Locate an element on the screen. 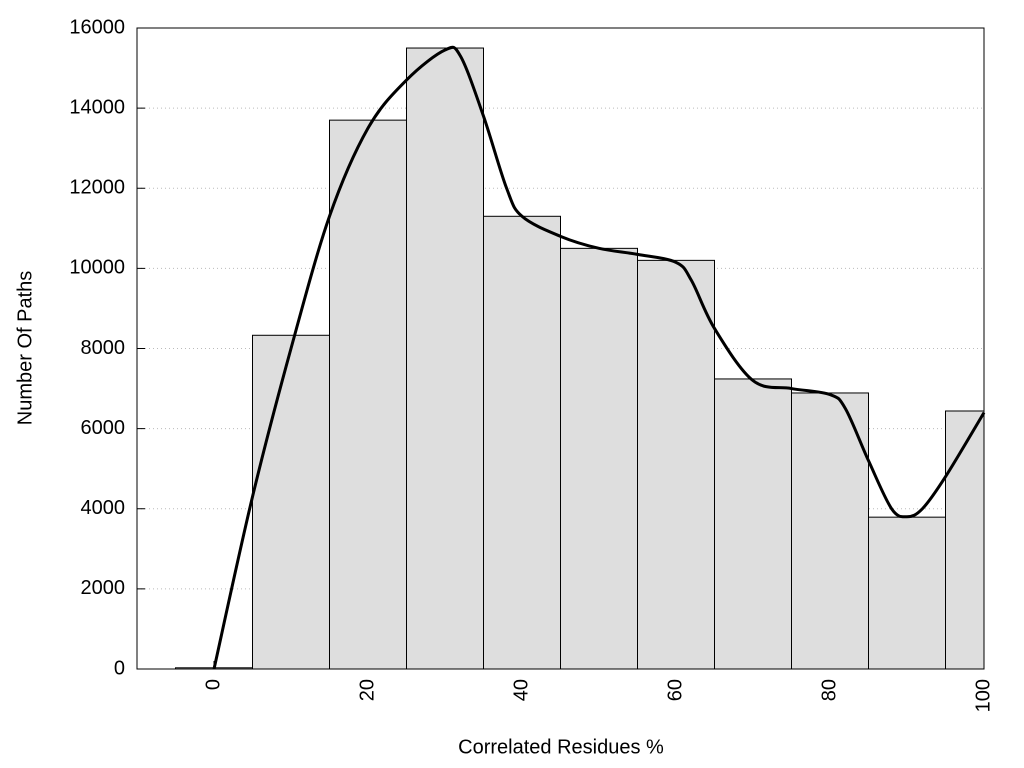 The image size is (1024, 768). y-tick-label: 8000 is located at coordinates (103, 348).